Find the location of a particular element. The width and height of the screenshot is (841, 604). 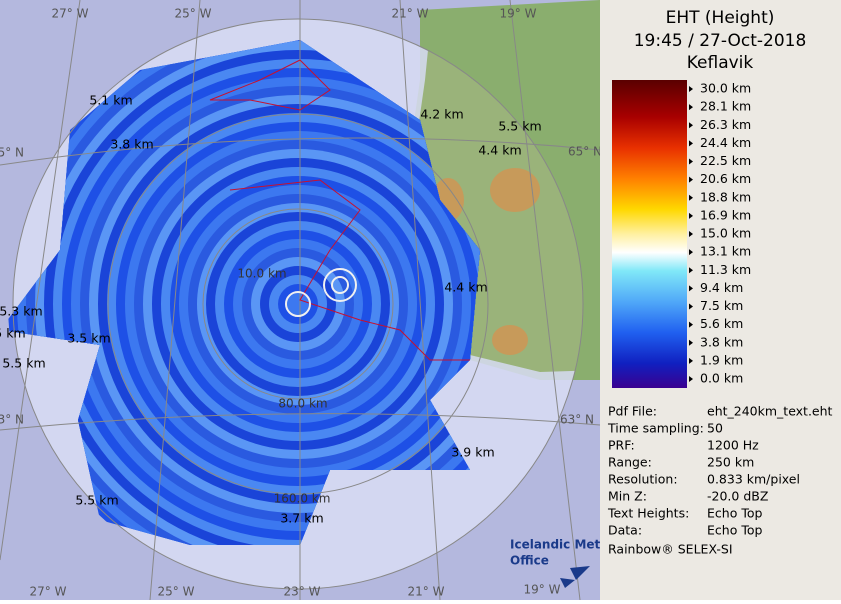

footer: Rainbow® SELEX-SI is located at coordinates (670, 549).